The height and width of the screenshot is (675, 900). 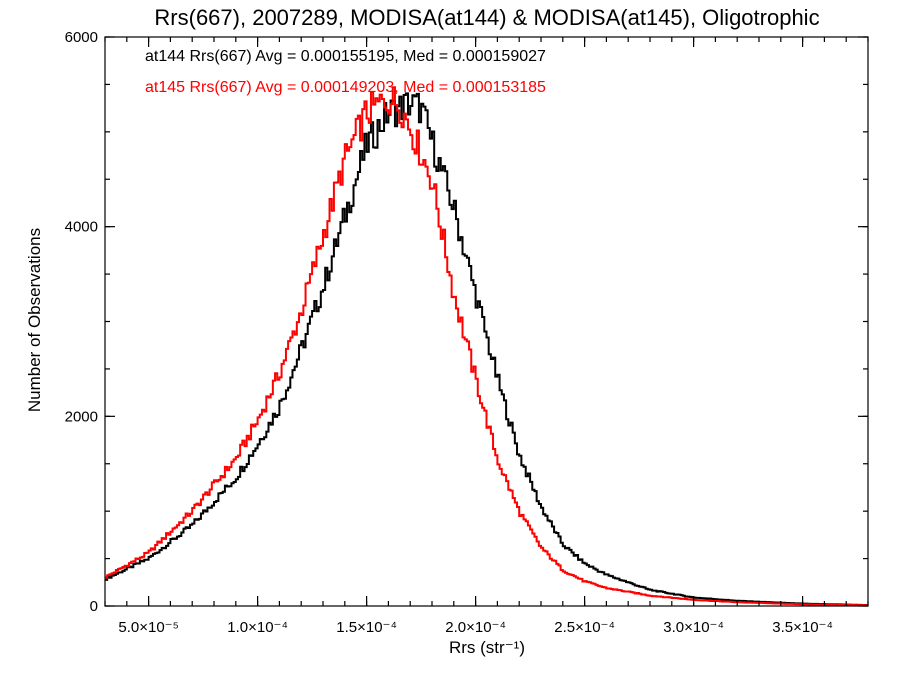 What do you see at coordinates (802, 627) in the screenshot?
I see `x-tick-label: 3.5×10⁻⁴` at bounding box center [802, 627].